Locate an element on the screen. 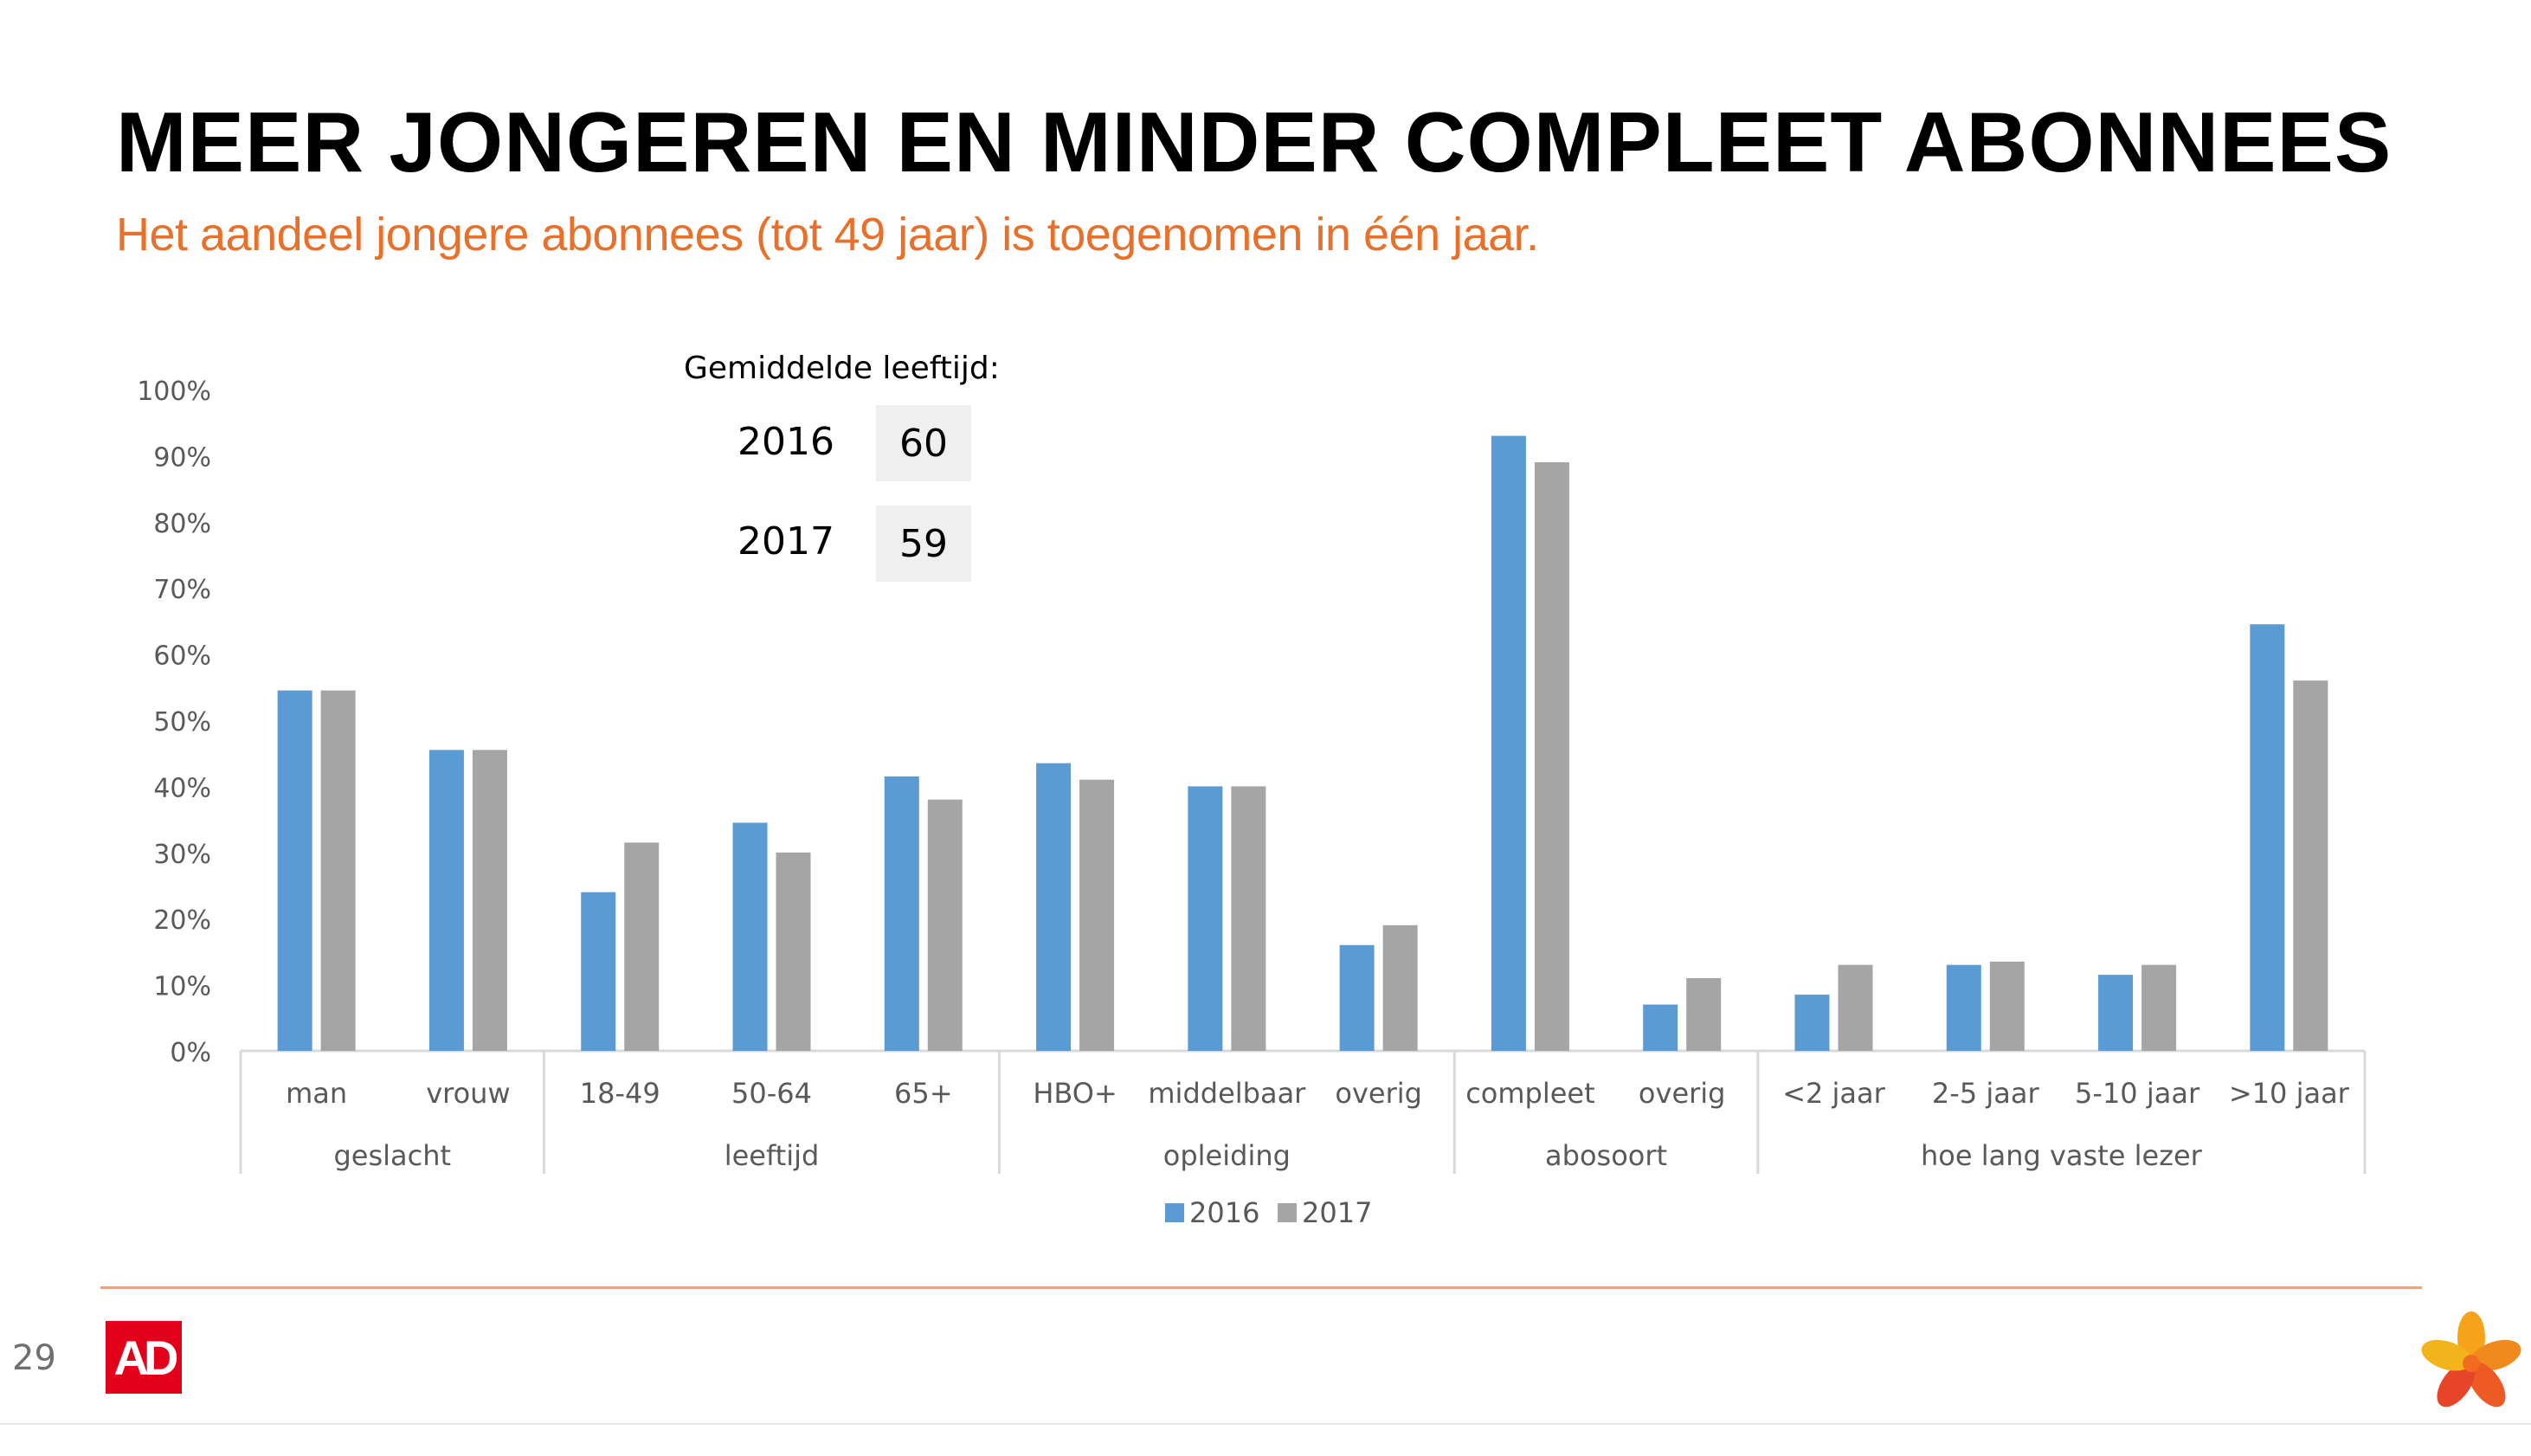 The image size is (2531, 1456). category-label: 18-49 is located at coordinates (620, 1093).